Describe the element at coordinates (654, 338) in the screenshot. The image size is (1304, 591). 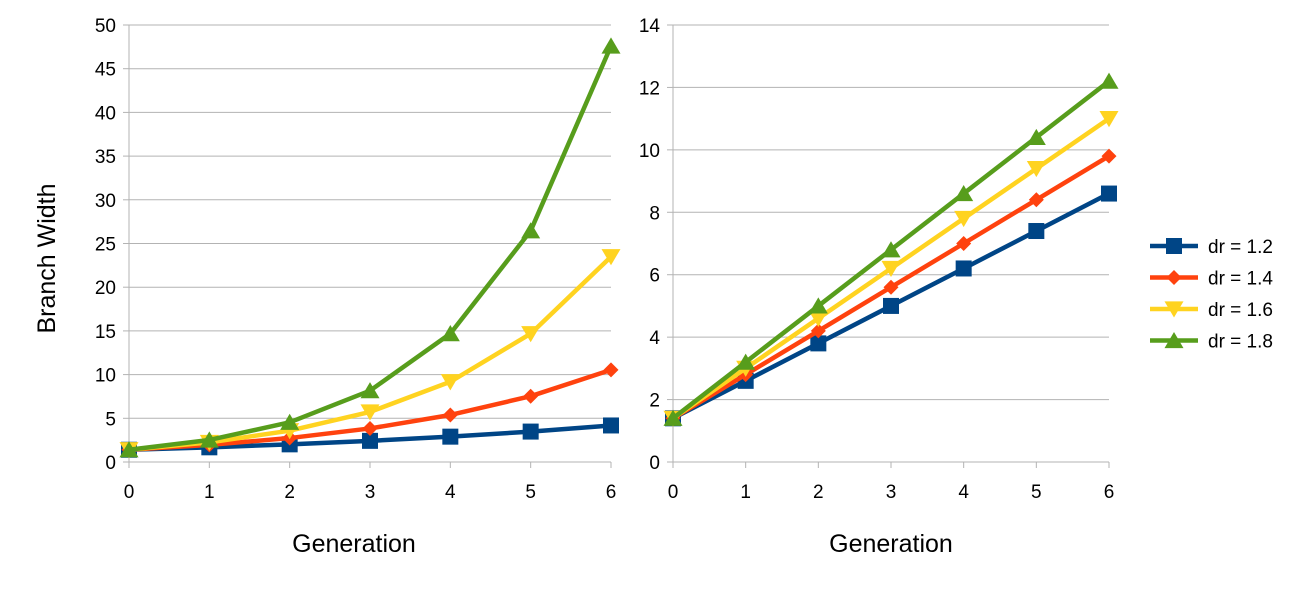
I see `y-tick-label: 4` at that location.